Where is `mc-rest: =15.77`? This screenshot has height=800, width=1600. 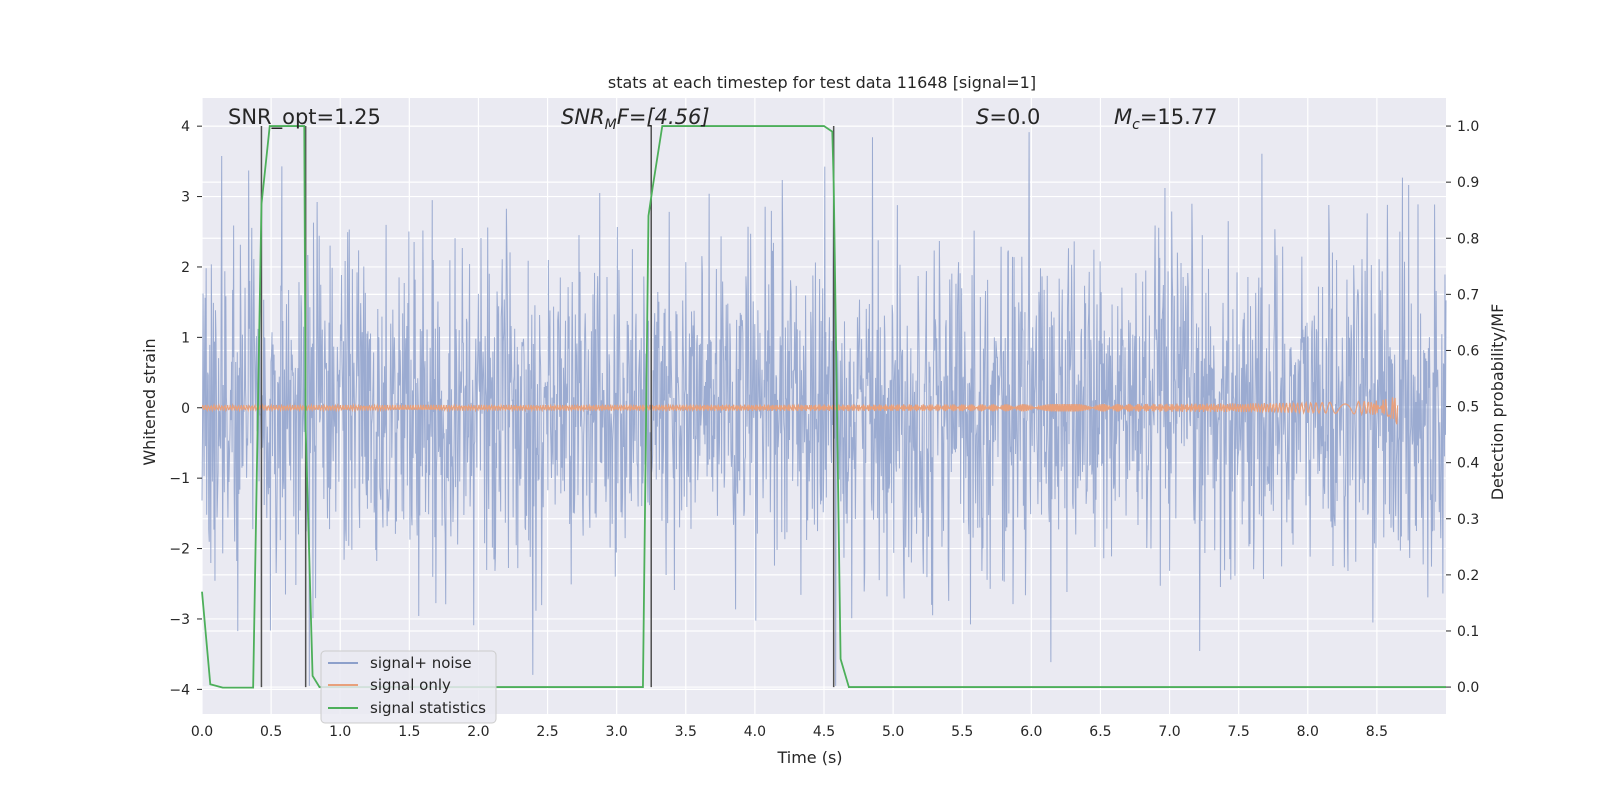
mc-rest: =15.77 is located at coordinates (1179, 117).